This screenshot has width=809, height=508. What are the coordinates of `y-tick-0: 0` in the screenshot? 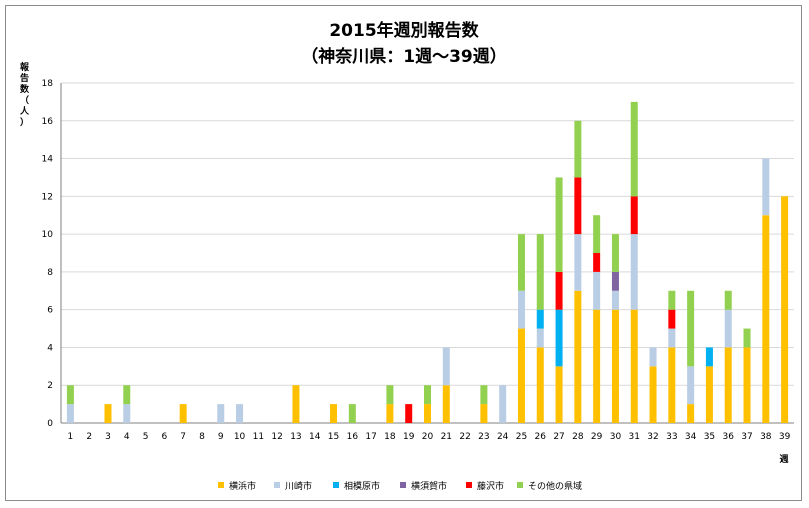 It's located at (50, 424).